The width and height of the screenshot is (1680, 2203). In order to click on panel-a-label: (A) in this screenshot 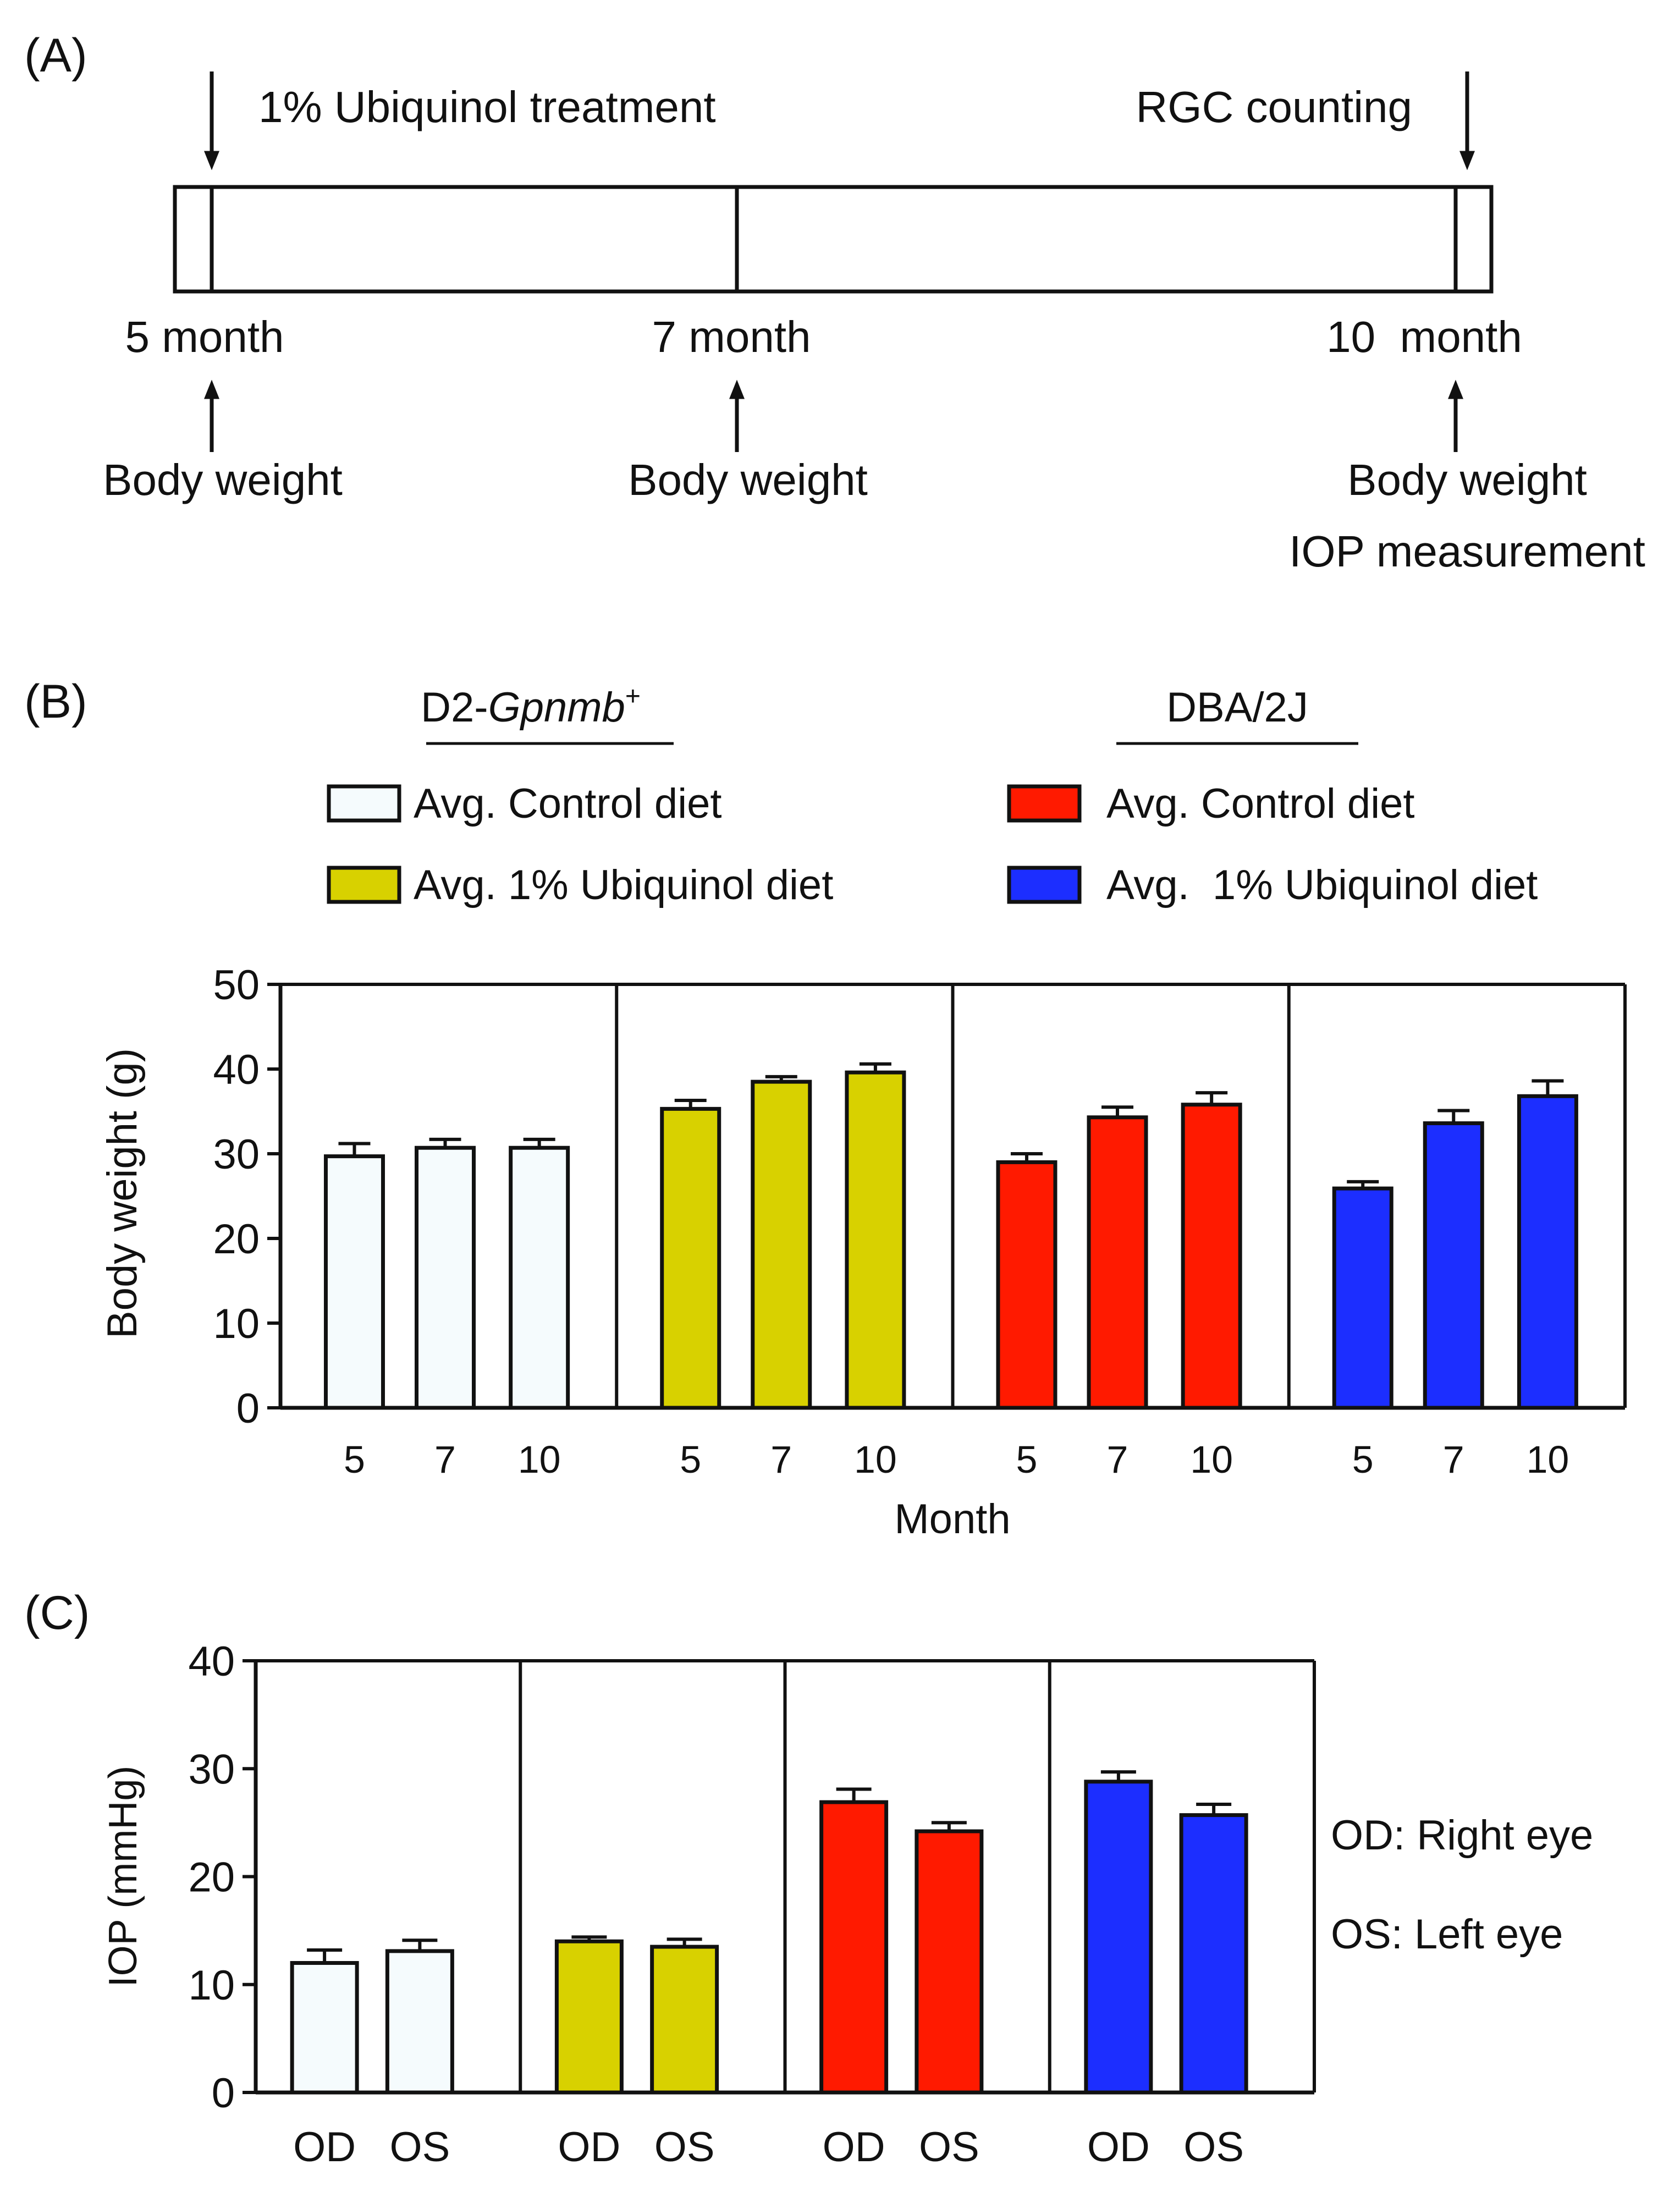, I will do `click(55, 56)`.